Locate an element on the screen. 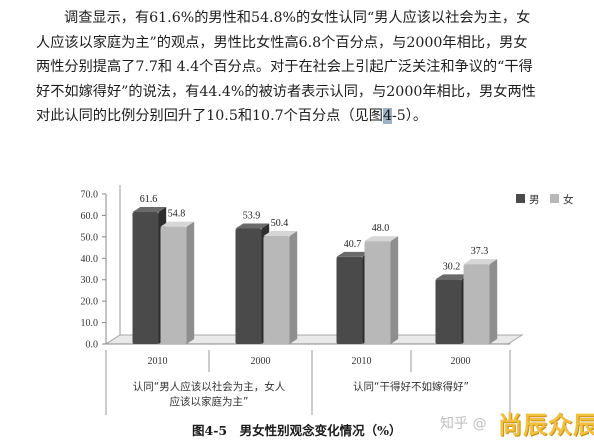 The height and width of the screenshot is (447, 594). legend-swatch-female is located at coordinates (554, 198).